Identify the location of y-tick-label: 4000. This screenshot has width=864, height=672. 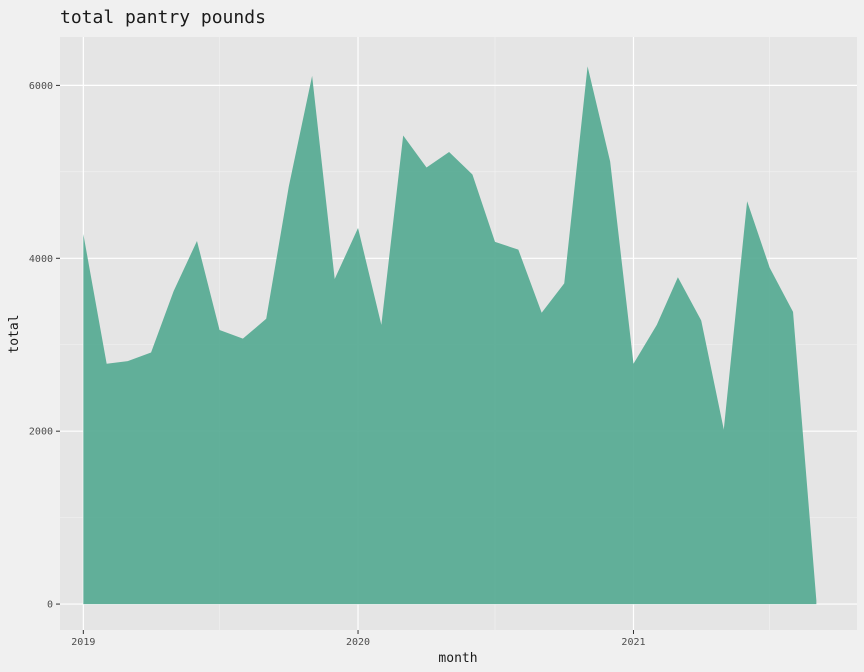
(41, 259).